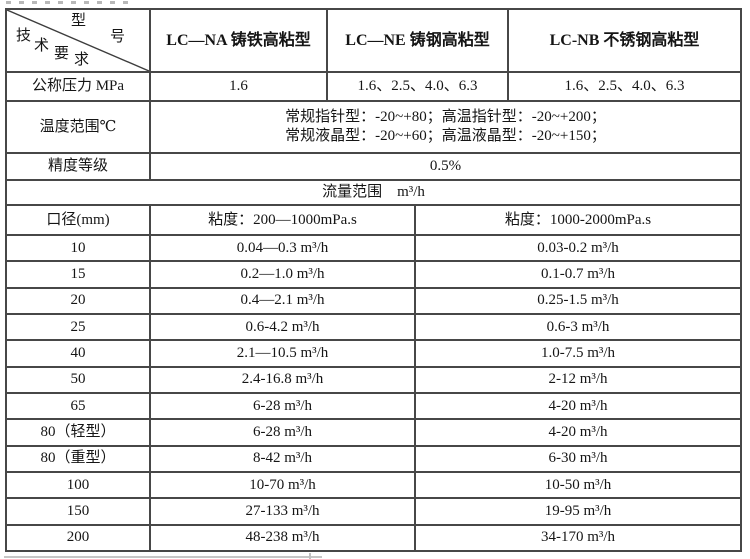  What do you see at coordinates (118, 37) in the screenshot?
I see `corner-model-char: 号` at bounding box center [118, 37].